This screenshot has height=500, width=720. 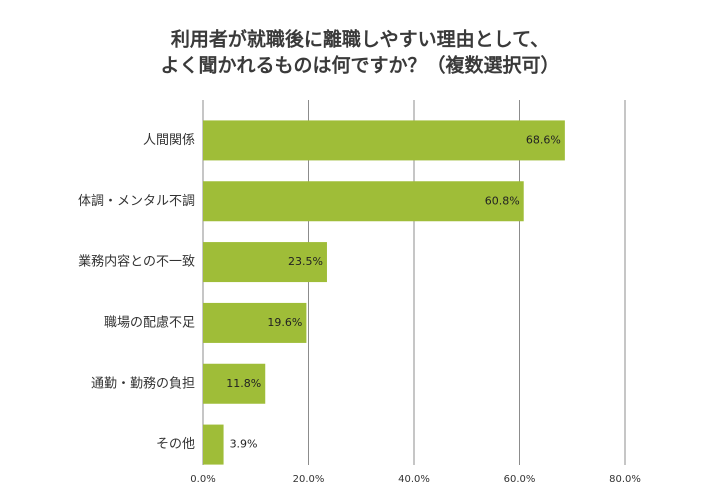 What do you see at coordinates (284, 322) in the screenshot?
I see `value-label: 19.6%` at bounding box center [284, 322].